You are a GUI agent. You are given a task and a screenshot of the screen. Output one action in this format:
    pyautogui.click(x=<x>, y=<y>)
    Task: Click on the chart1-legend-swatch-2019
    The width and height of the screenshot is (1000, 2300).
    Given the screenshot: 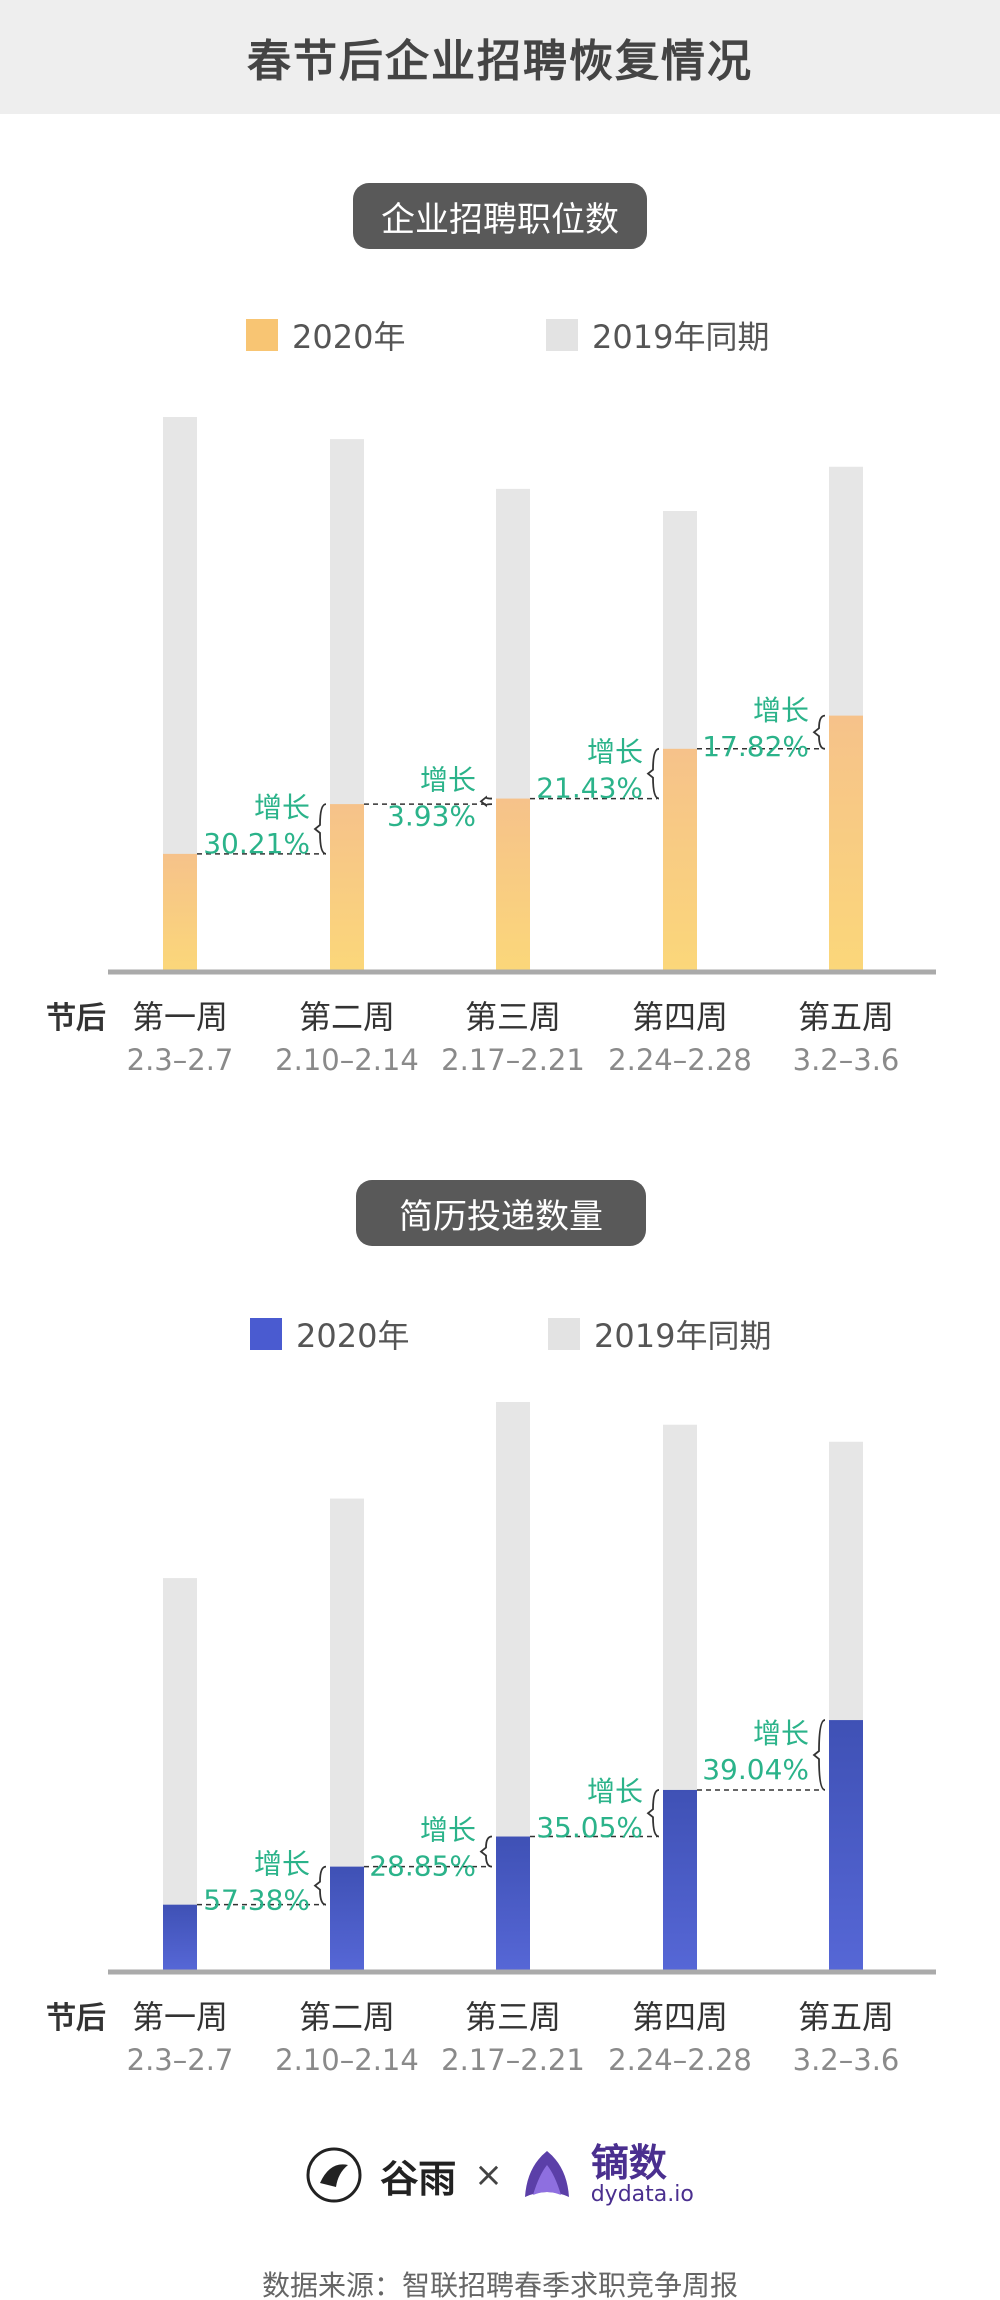 What is the action you would take?
    pyautogui.click(x=562, y=335)
    